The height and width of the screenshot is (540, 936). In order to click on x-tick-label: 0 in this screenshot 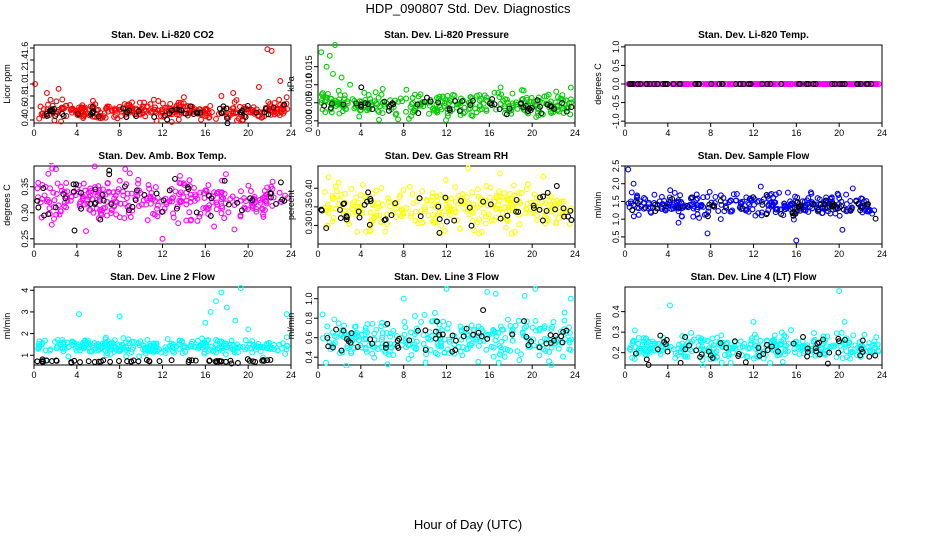, I will do `click(317, 133)`.